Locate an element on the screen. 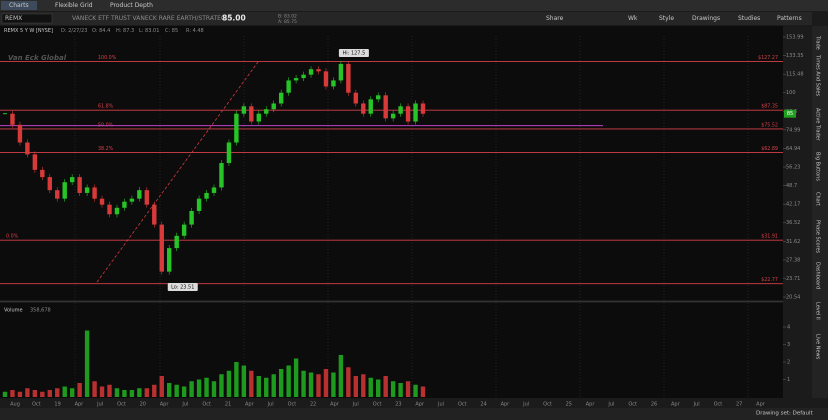 This screenshot has width=828, height=420. fib-percent-label: 38.2% is located at coordinates (106, 149).